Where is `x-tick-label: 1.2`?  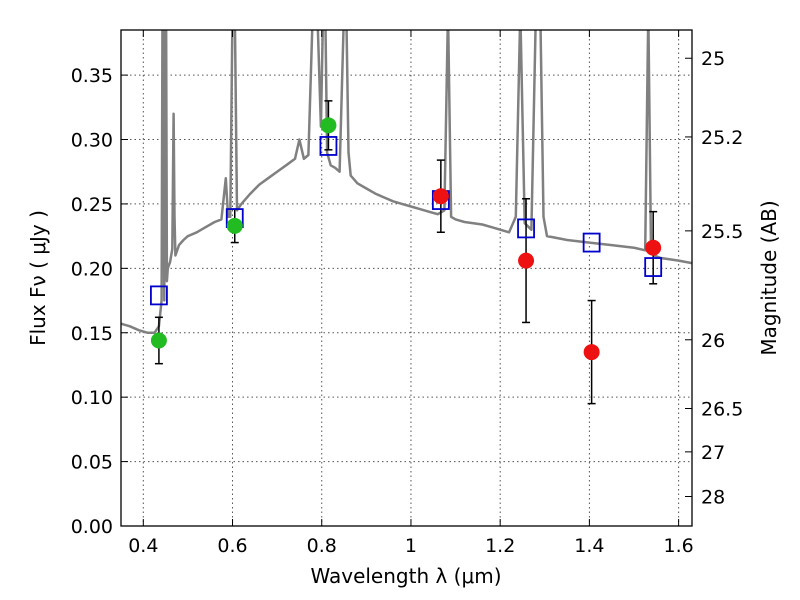 x-tick-label: 1.2 is located at coordinates (500, 546).